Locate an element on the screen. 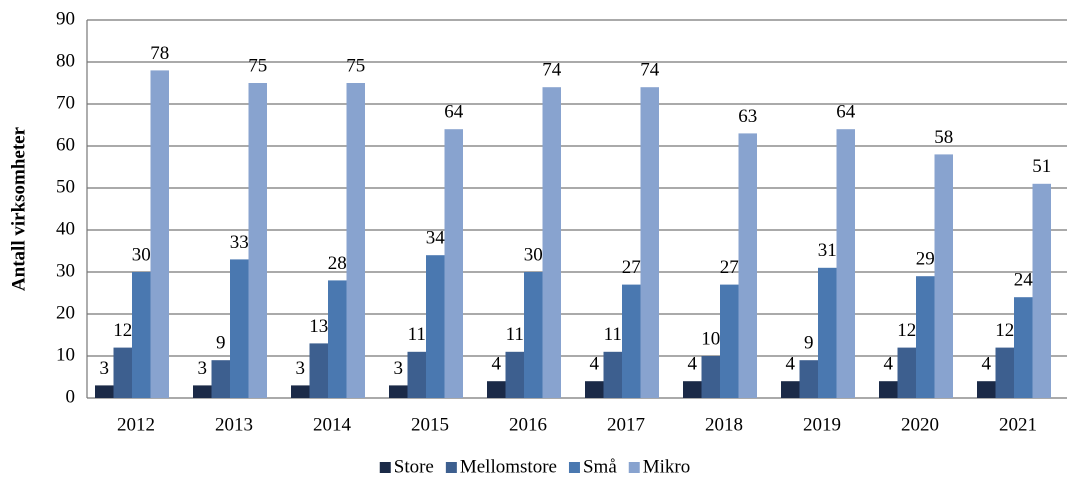  y-tick-label: 10 is located at coordinates (65, 354).